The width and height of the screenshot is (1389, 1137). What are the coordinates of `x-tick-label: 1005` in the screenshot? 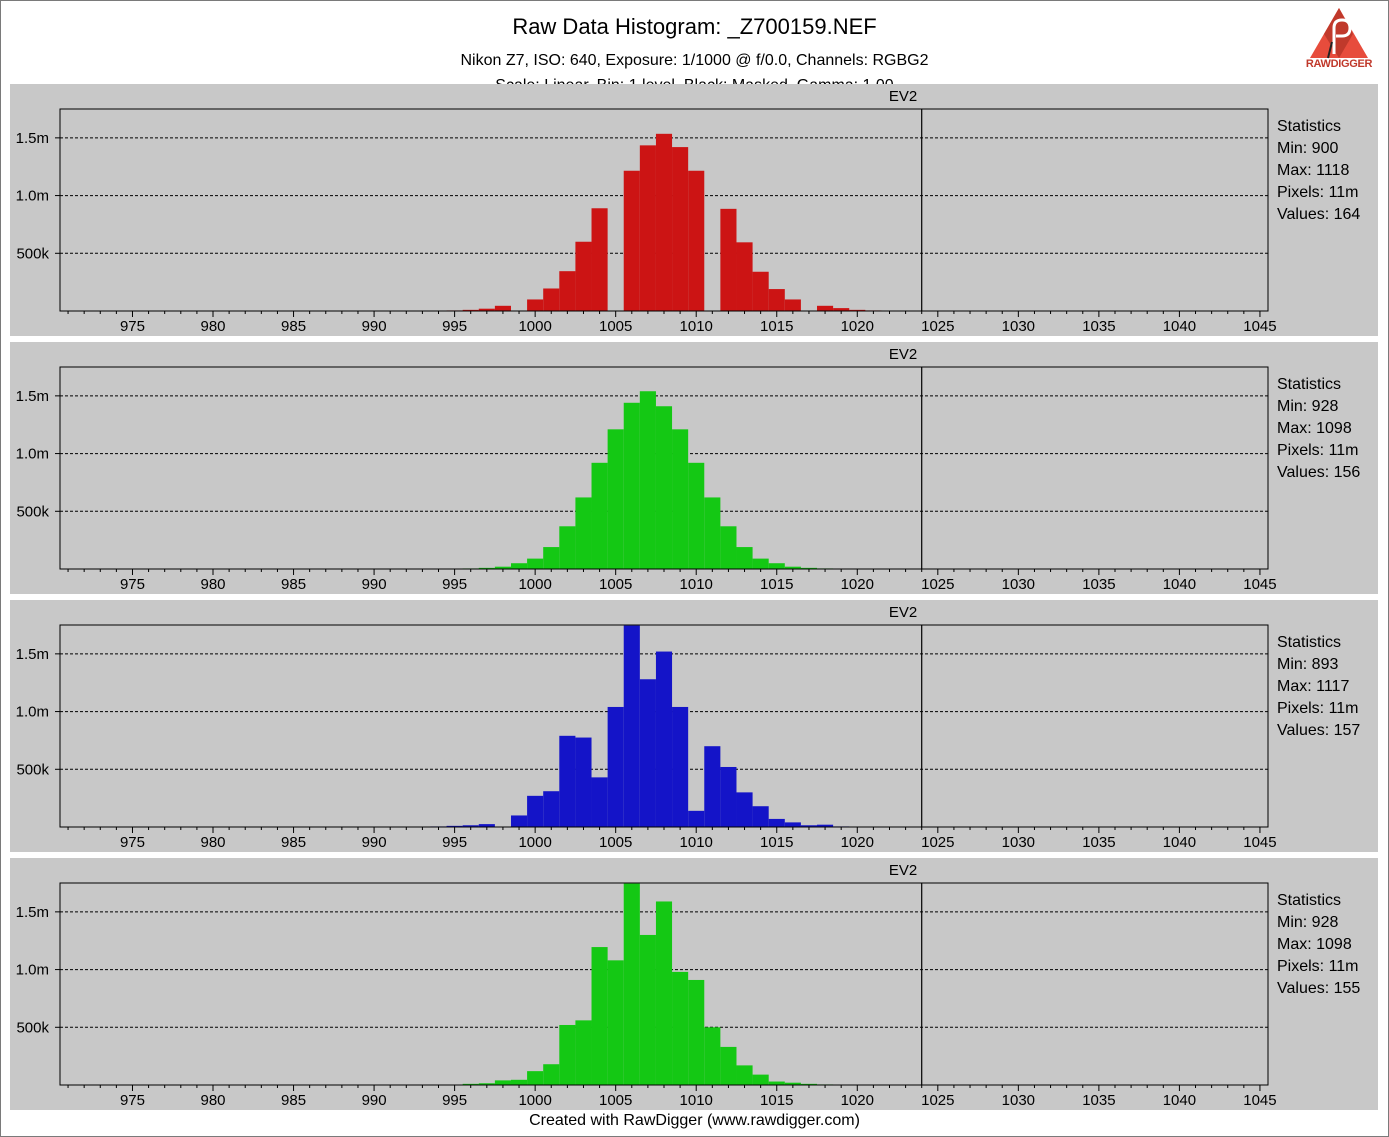 It's located at (615, 584).